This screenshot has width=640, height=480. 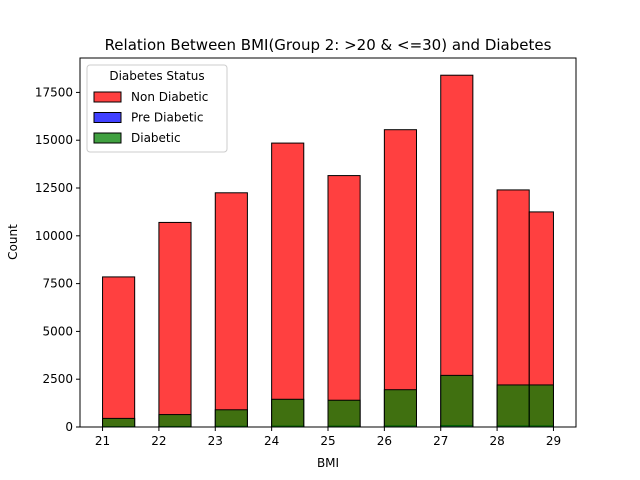 What do you see at coordinates (156, 138) in the screenshot?
I see `legend-label-diabetic: Diabetic` at bounding box center [156, 138].